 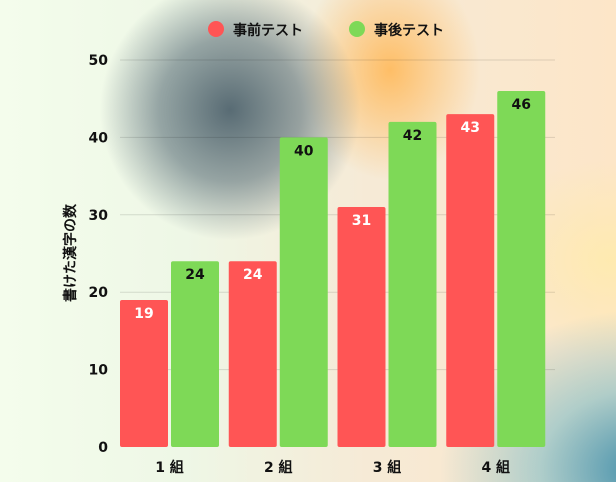 What do you see at coordinates (99, 371) in the screenshot?
I see `y-tick-label: 10` at bounding box center [99, 371].